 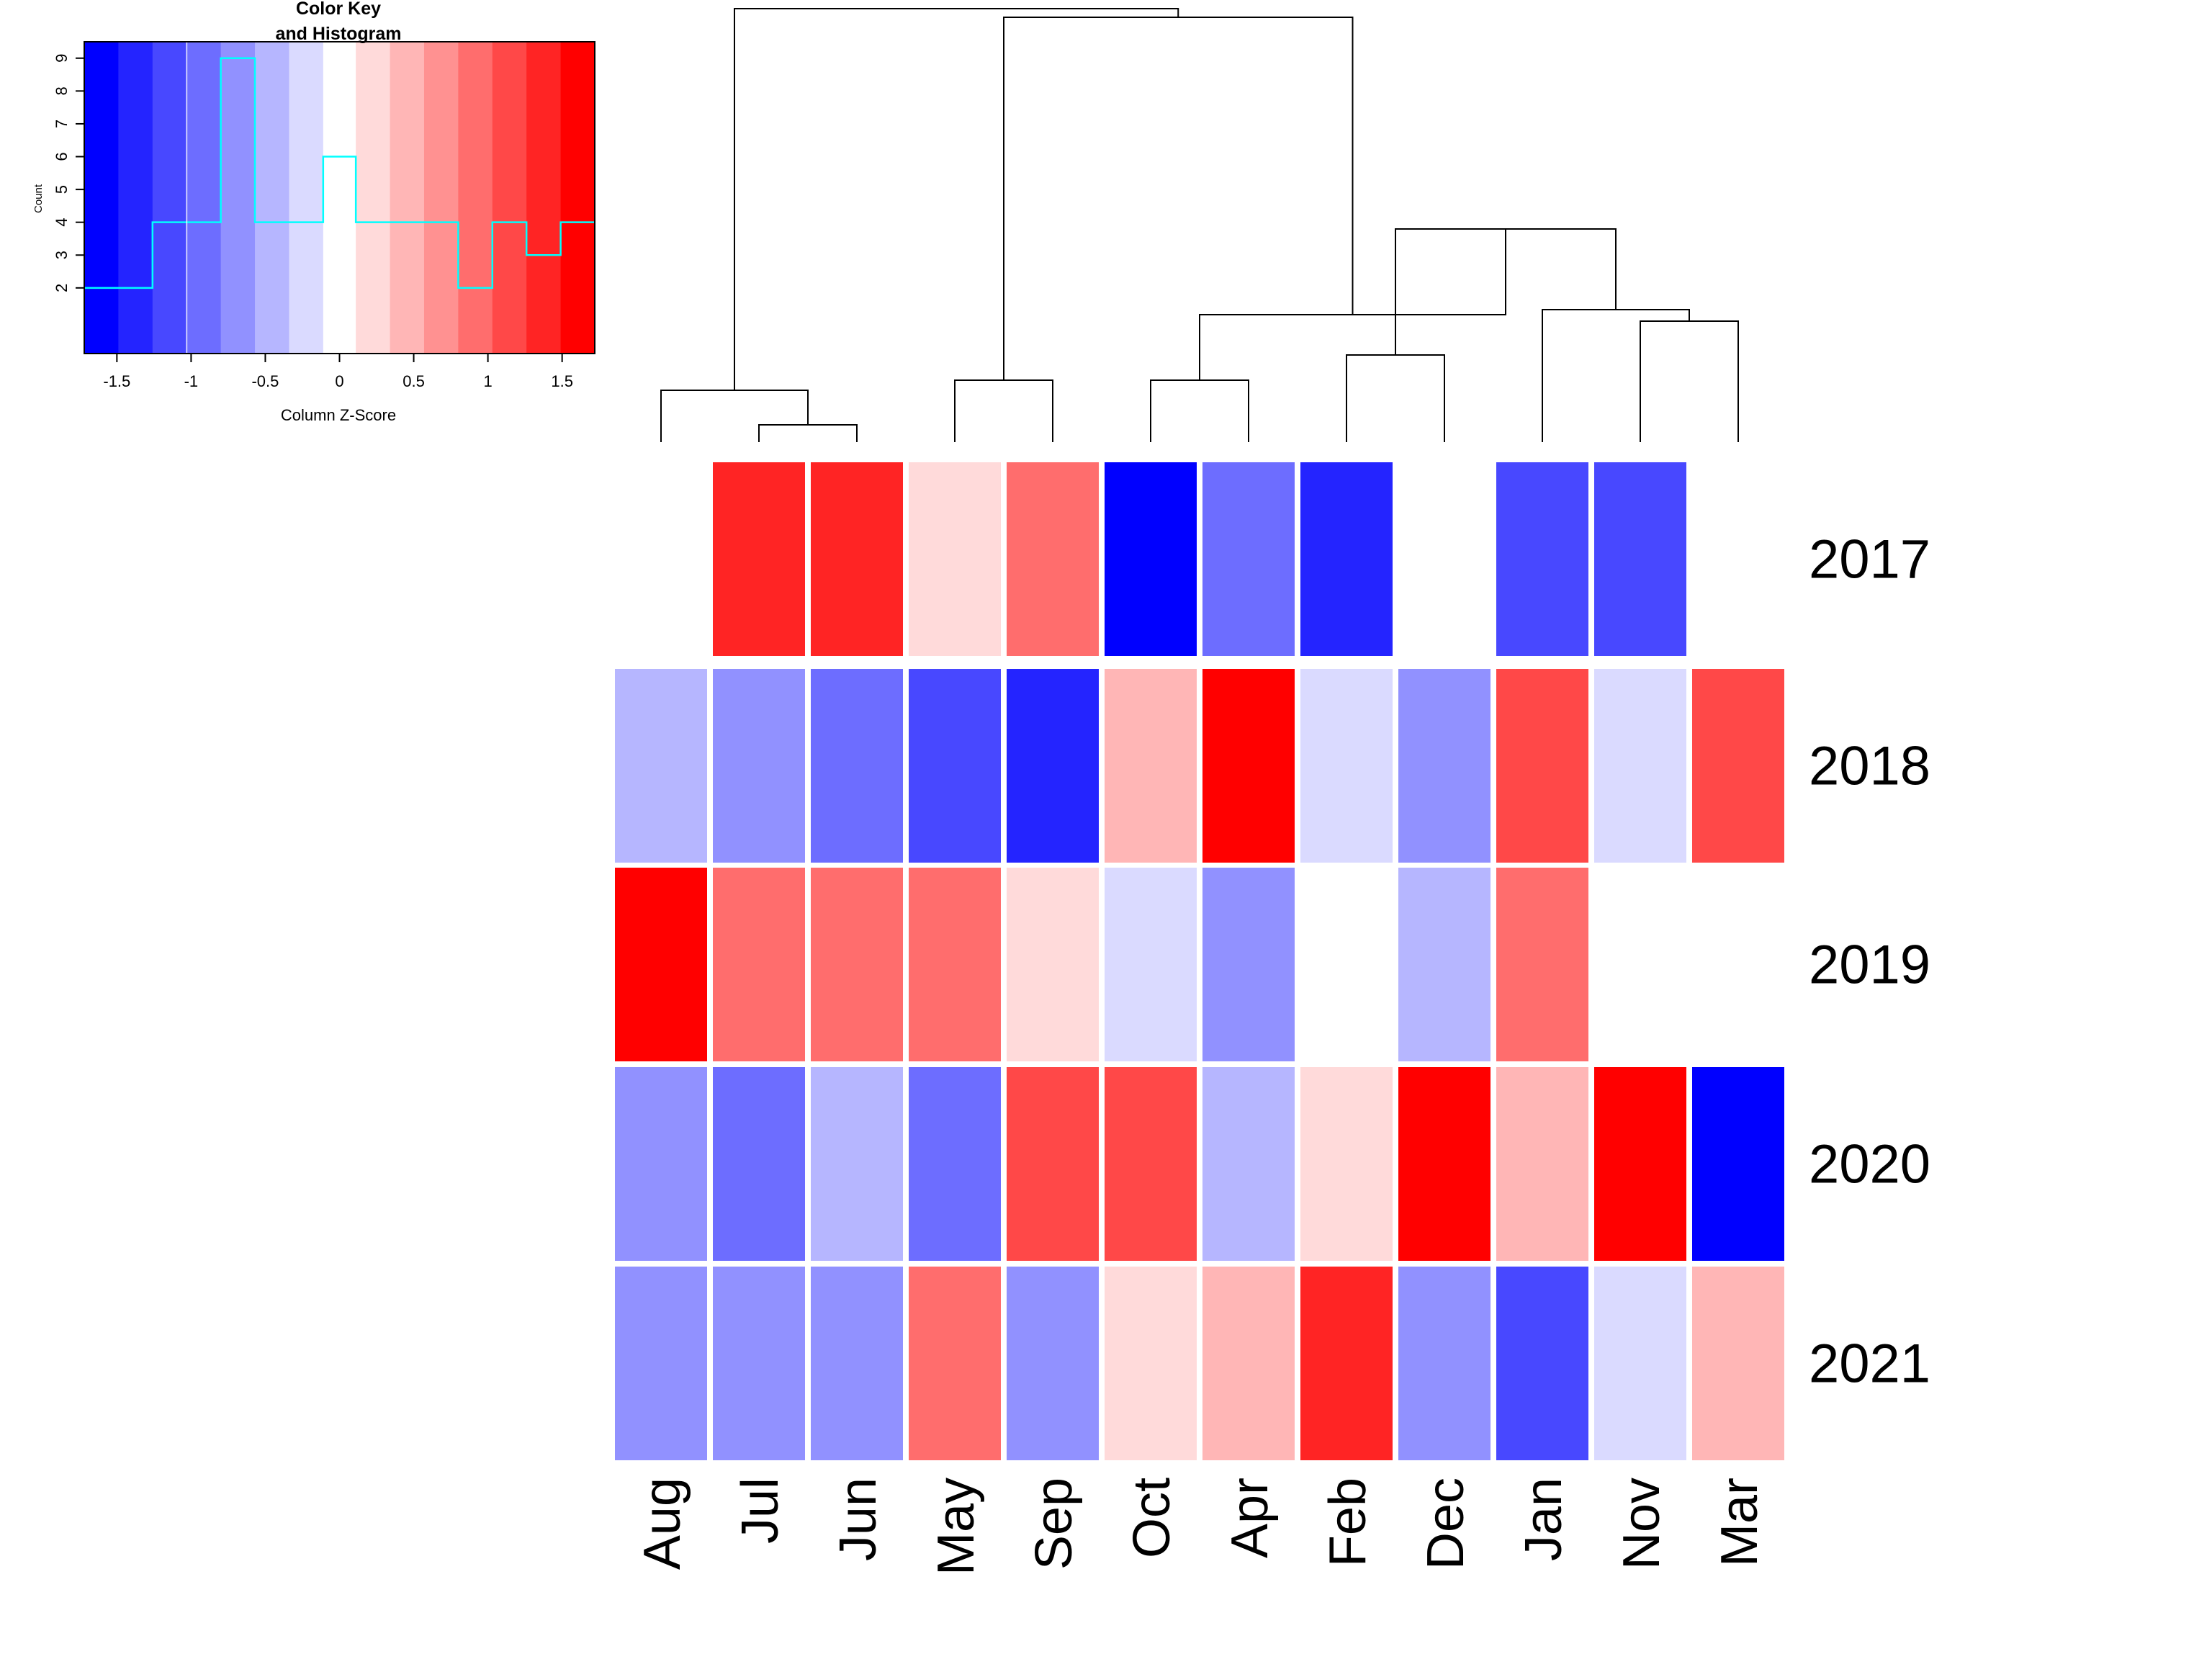 I want to click on column-label: Jul, so click(x=760, y=1511).